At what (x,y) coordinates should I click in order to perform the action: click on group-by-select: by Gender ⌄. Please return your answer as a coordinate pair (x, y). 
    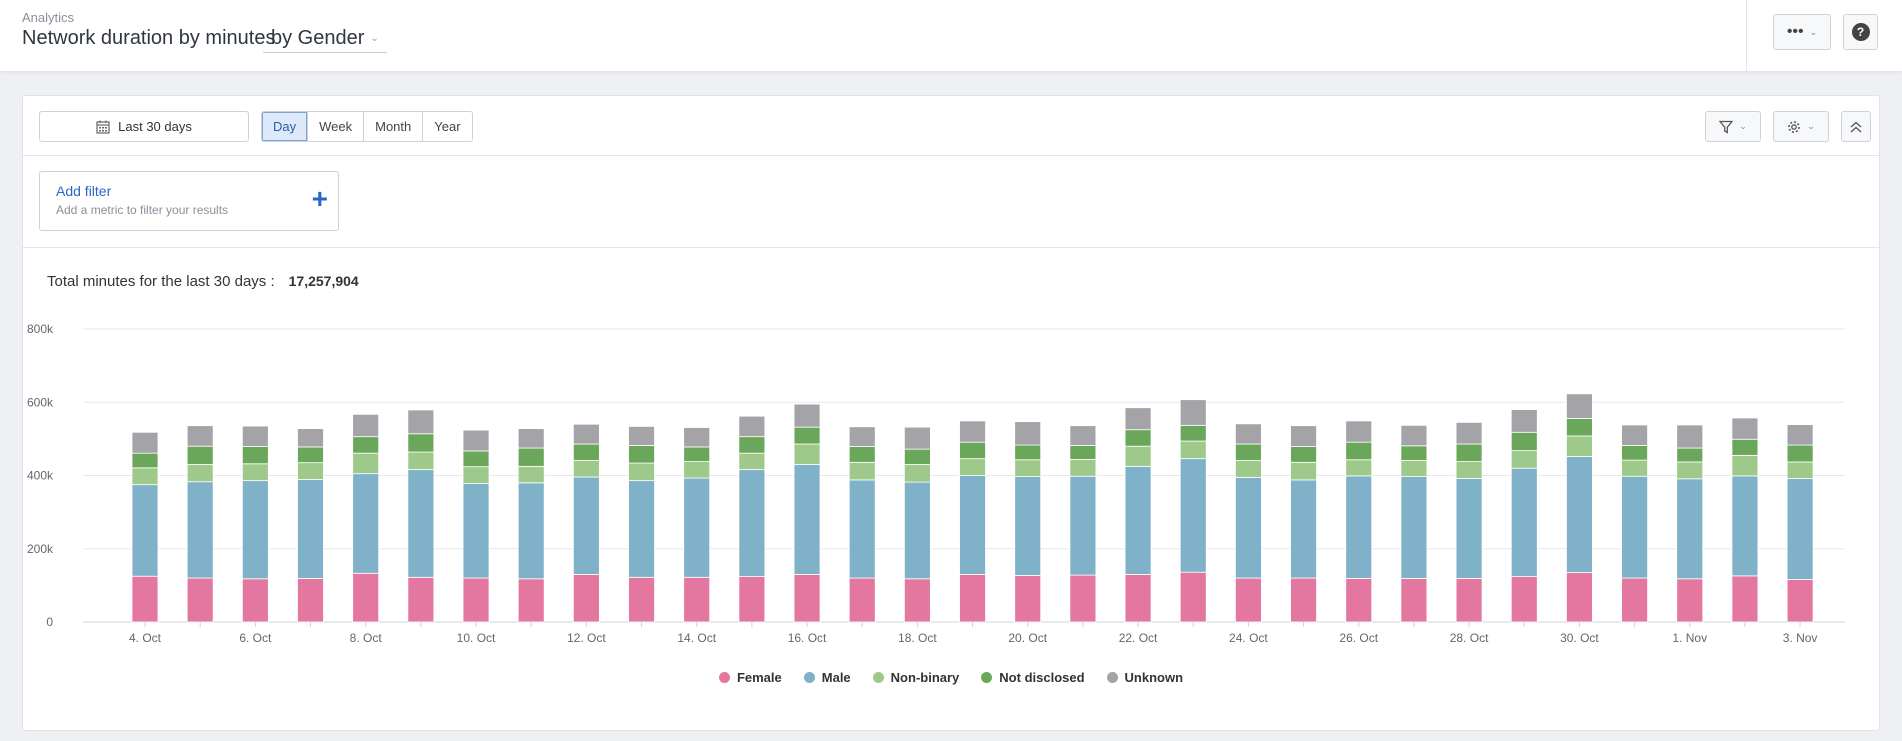
    Looking at the image, I should click on (325, 40).